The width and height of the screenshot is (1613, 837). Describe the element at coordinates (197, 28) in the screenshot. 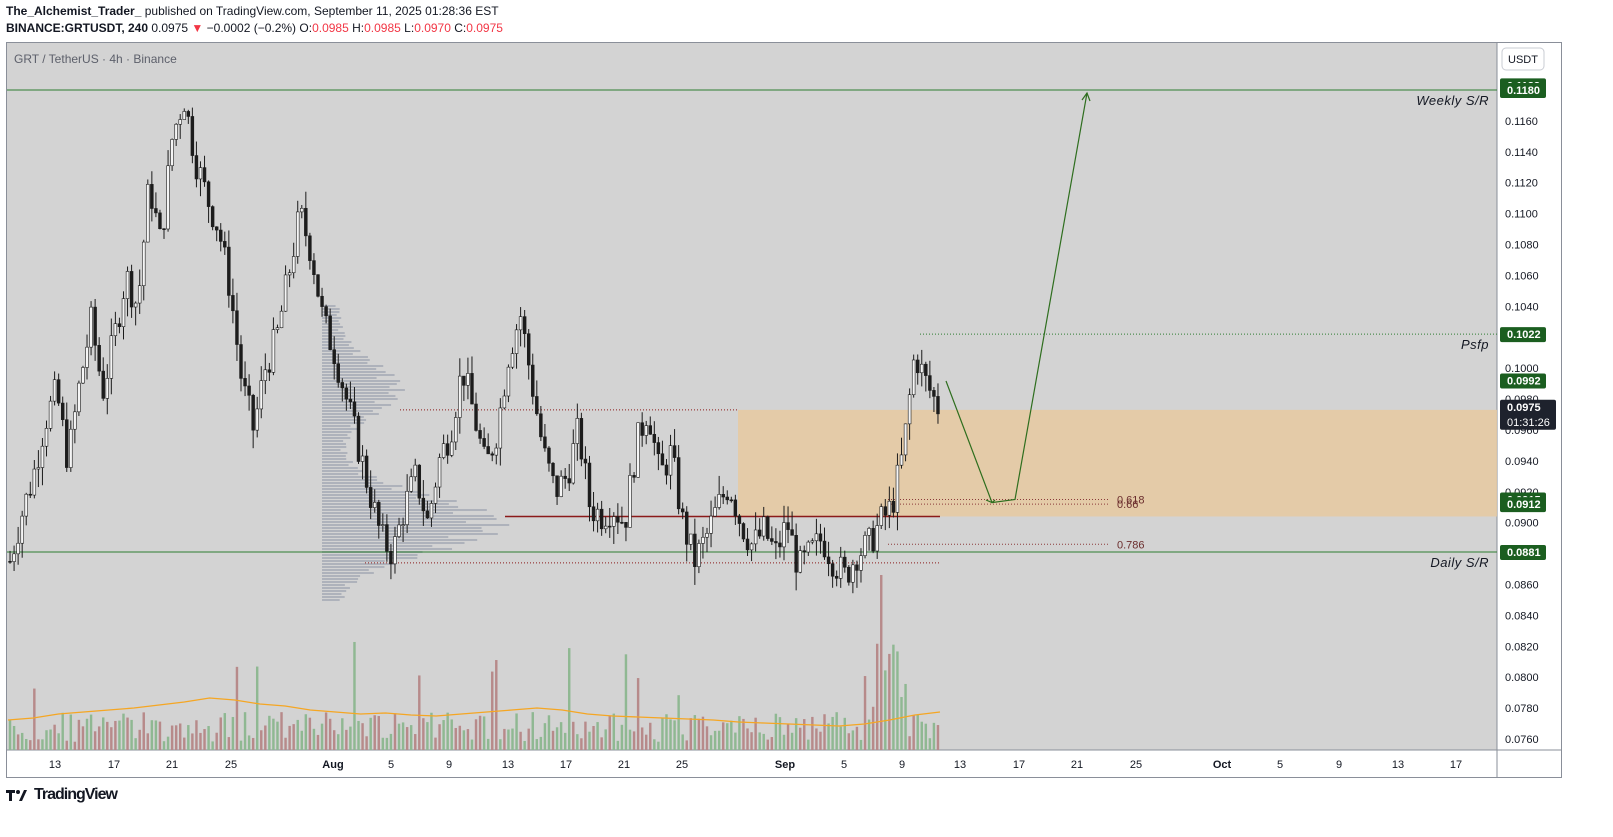

I see `change-down-icon: ▼` at that location.